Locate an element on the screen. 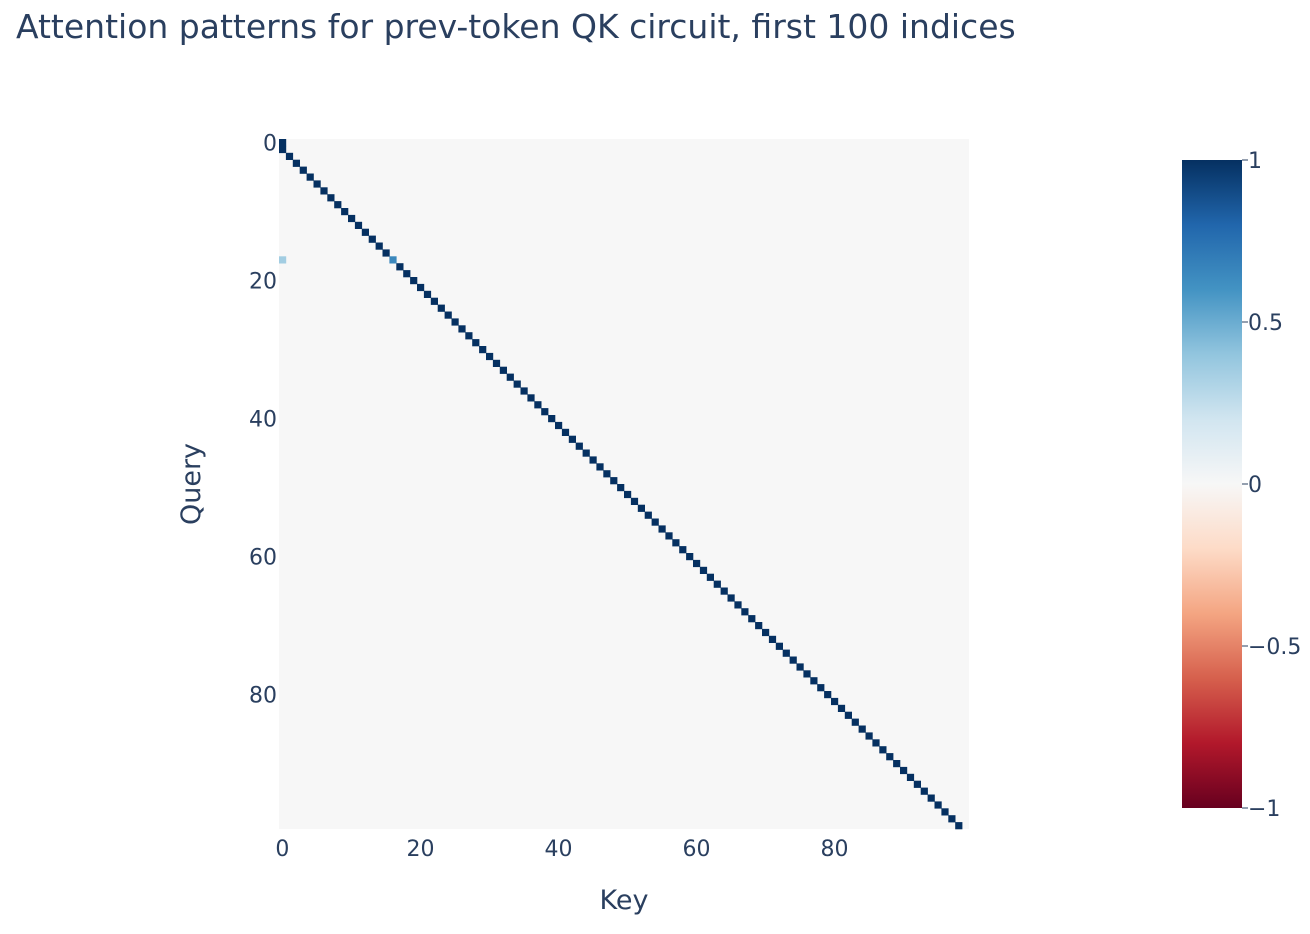  y-tick-label: 40 is located at coordinates (263, 419).